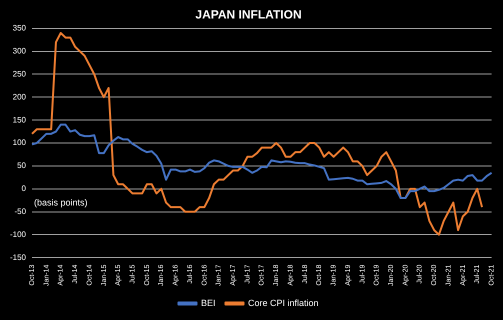 Image resolution: width=503 pixels, height=320 pixels. I want to click on y-tick-label: -50, so click(20, 211).